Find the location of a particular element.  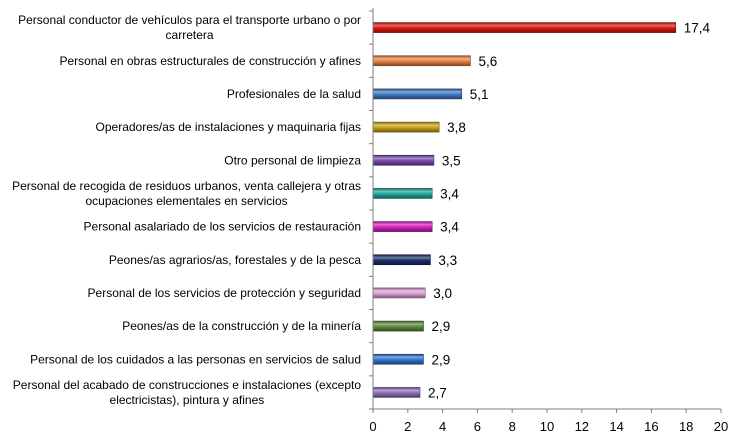

x-tick-label-6: 6 is located at coordinates (477, 426).